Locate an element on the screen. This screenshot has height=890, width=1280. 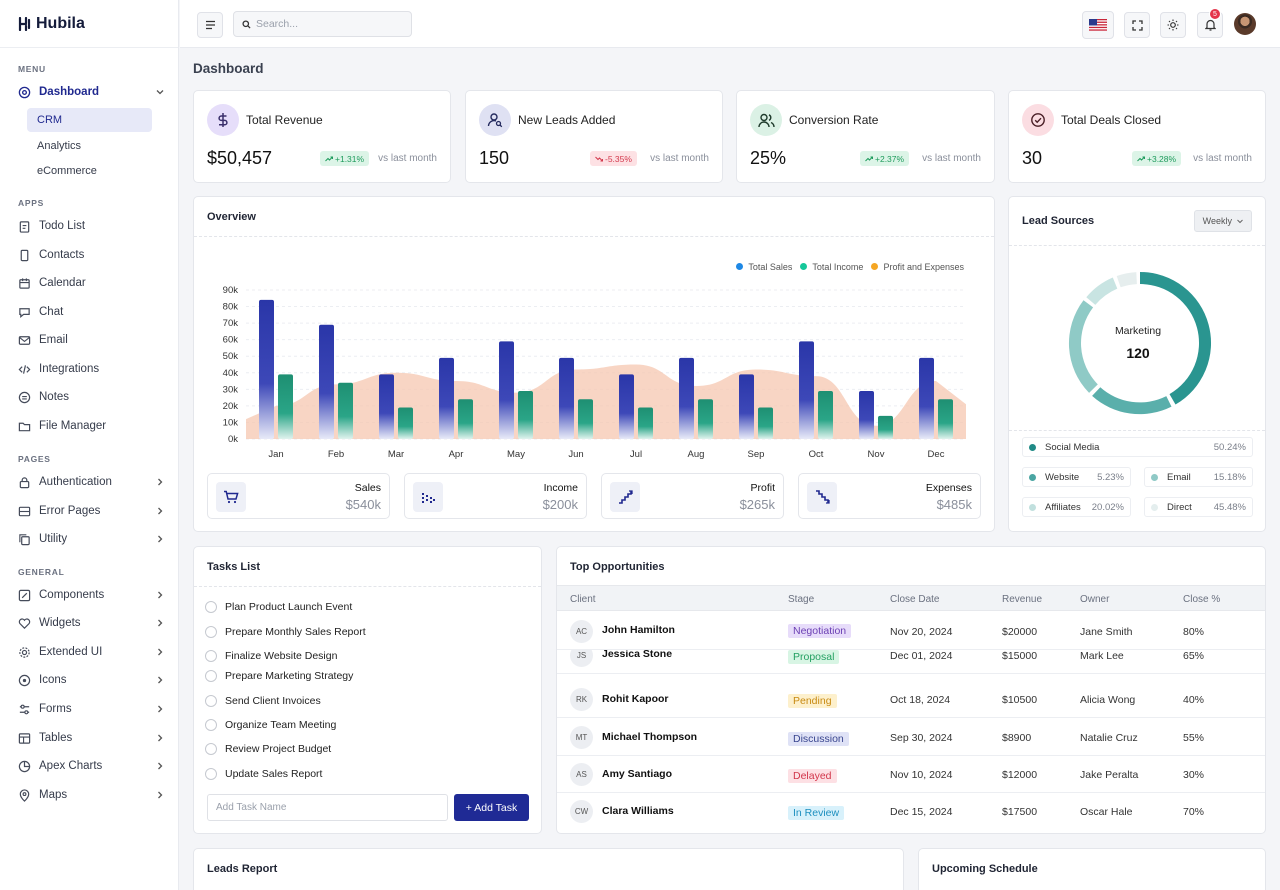
sidebar-item-components: Components is located at coordinates (91, 595).